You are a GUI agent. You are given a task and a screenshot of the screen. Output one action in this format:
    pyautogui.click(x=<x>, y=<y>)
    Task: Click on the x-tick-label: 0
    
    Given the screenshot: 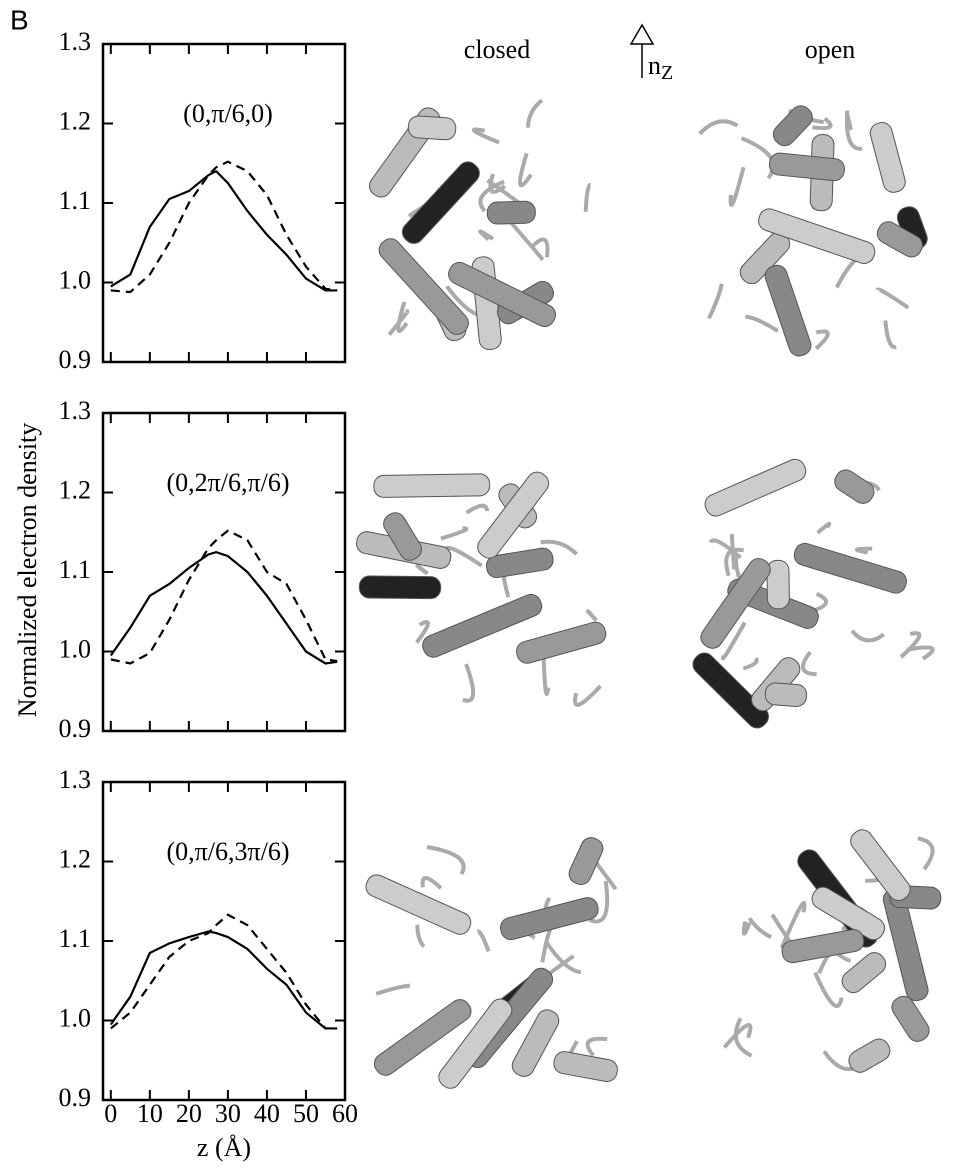 What is the action you would take?
    pyautogui.click(x=110, y=1113)
    